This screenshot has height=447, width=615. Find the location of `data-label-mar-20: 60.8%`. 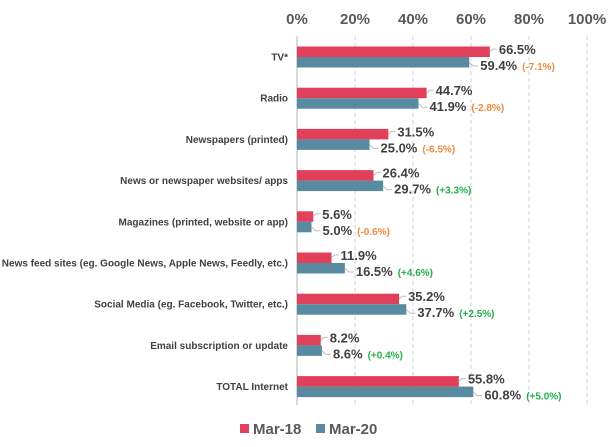

data-label-mar-20: 60.8% is located at coordinates (502, 395).